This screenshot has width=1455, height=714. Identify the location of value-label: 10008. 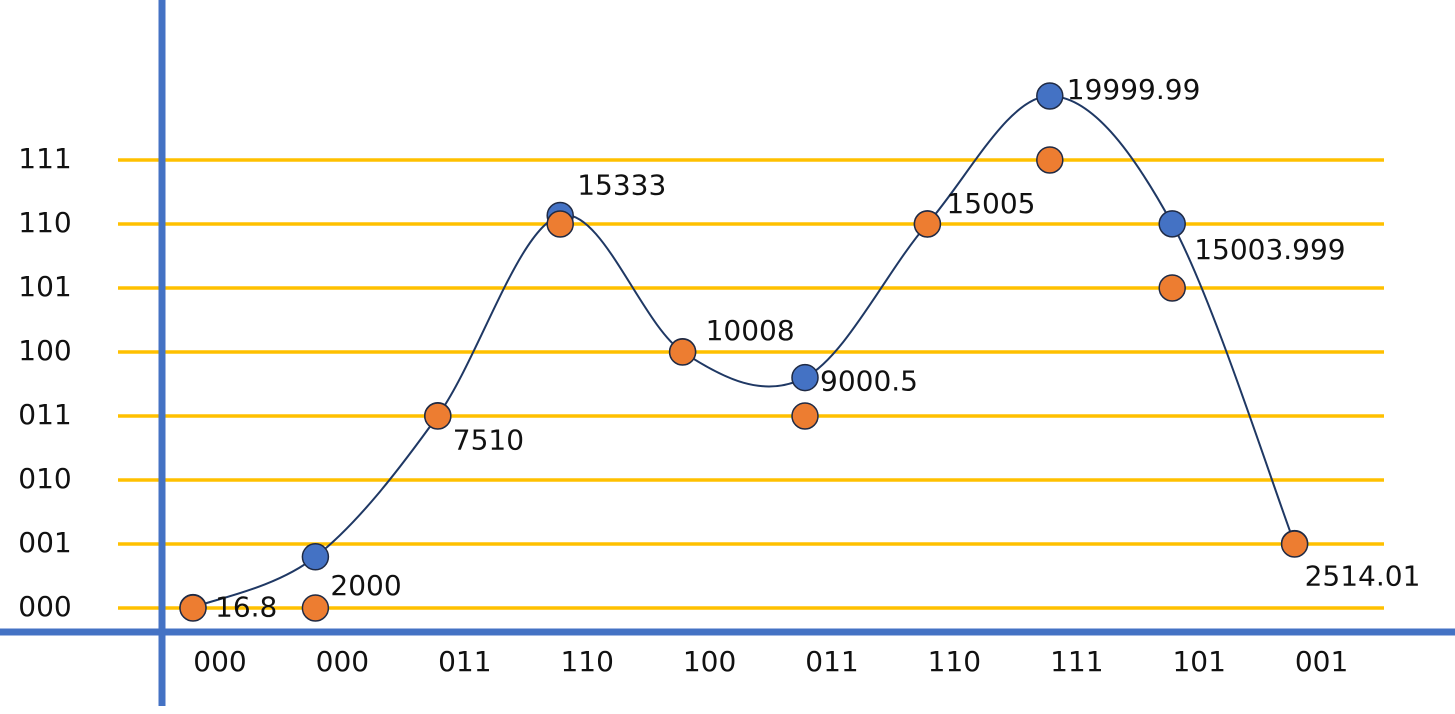
(750, 330).